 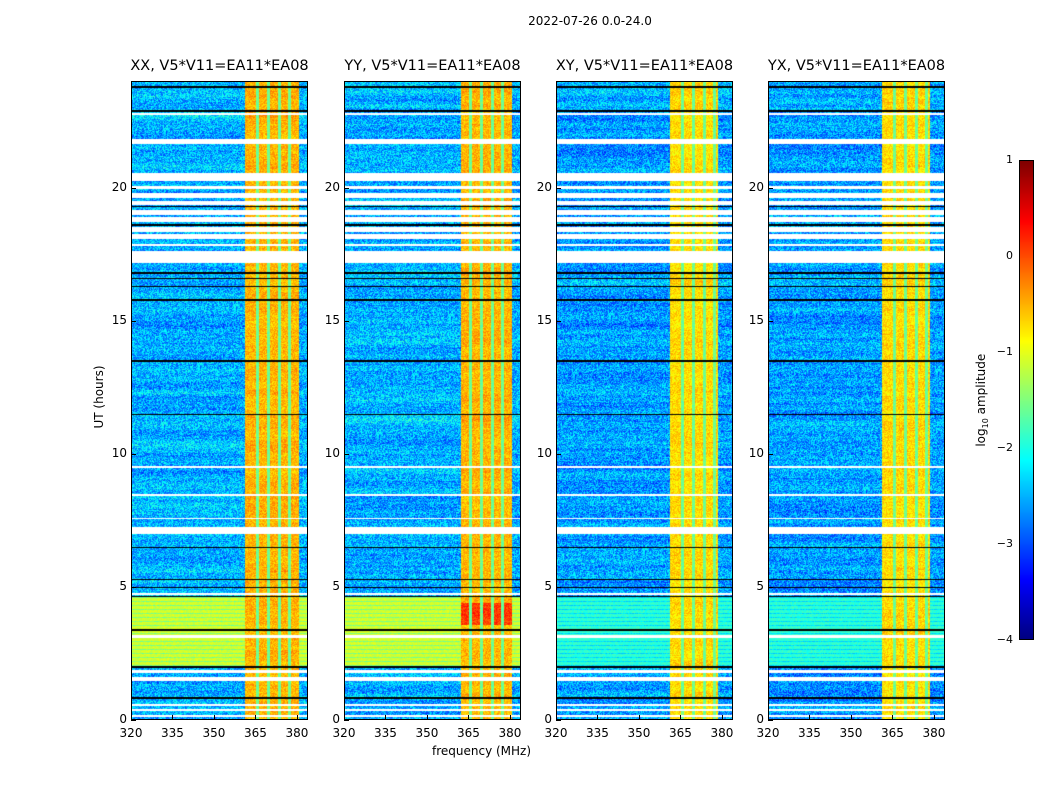 I want to click on colorbar-tick-label: 0, so click(x=1009, y=255).